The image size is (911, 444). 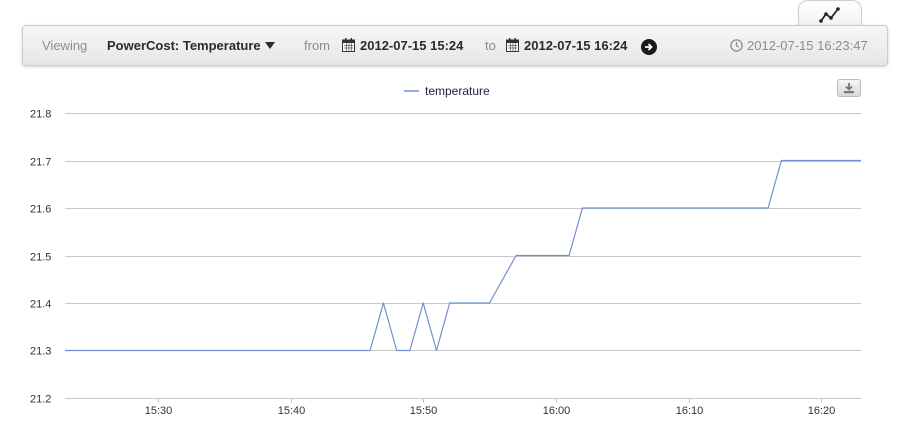 I want to click on clock-icon, so click(x=736, y=45).